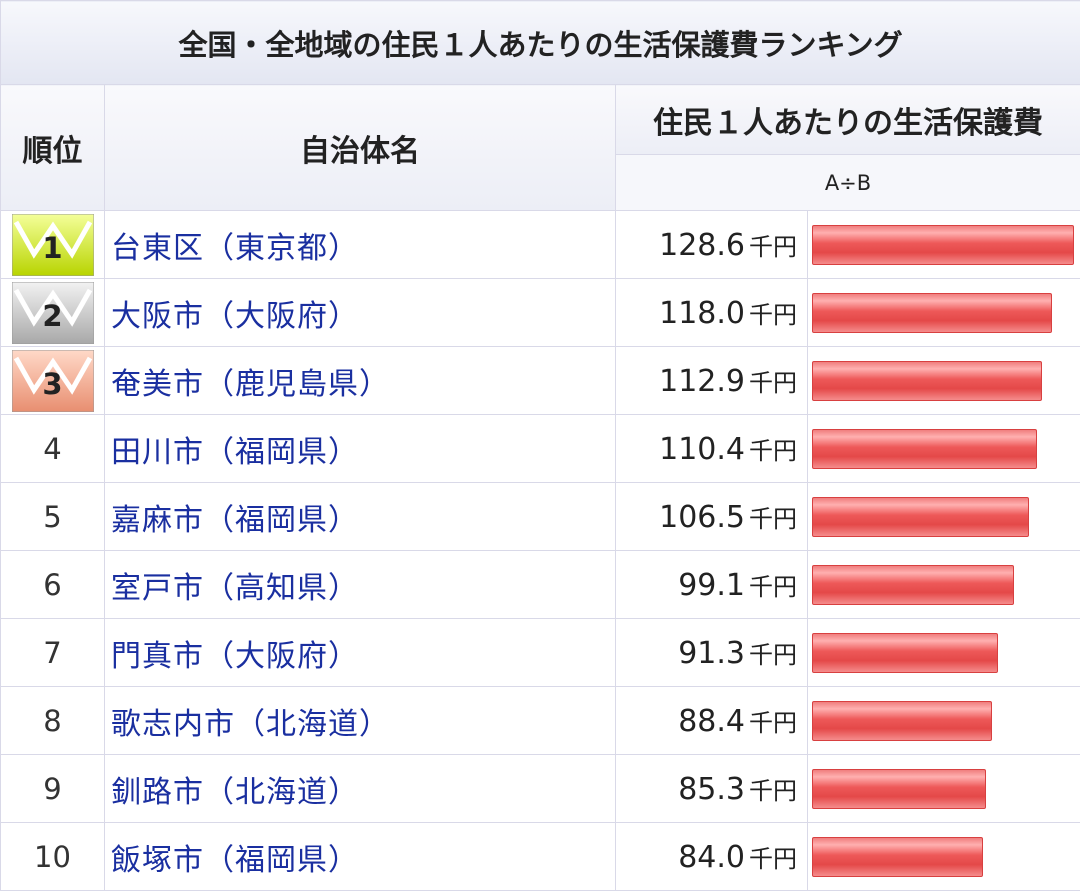 This screenshot has height=891, width=1080. Describe the element at coordinates (235, 248) in the screenshot. I see `municipality-link: 台東区（東京都）` at that location.